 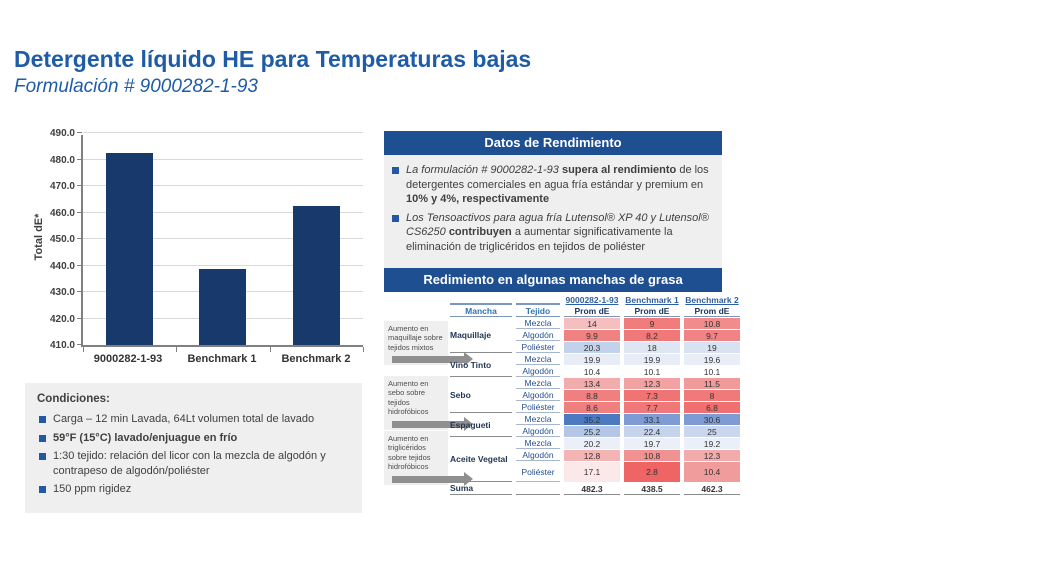 I want to click on arrow-right-icon, so click(x=432, y=359).